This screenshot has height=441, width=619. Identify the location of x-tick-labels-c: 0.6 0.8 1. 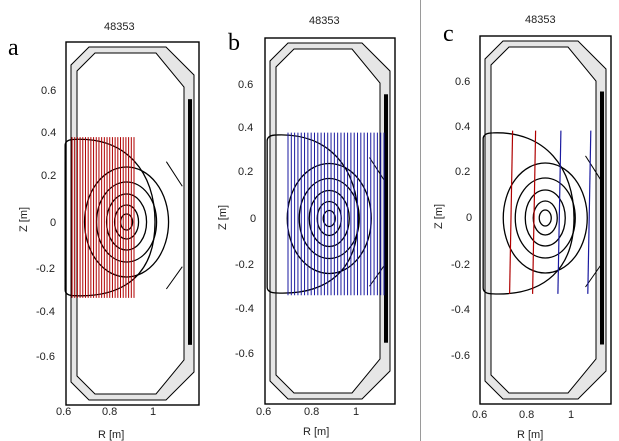
(523, 415).